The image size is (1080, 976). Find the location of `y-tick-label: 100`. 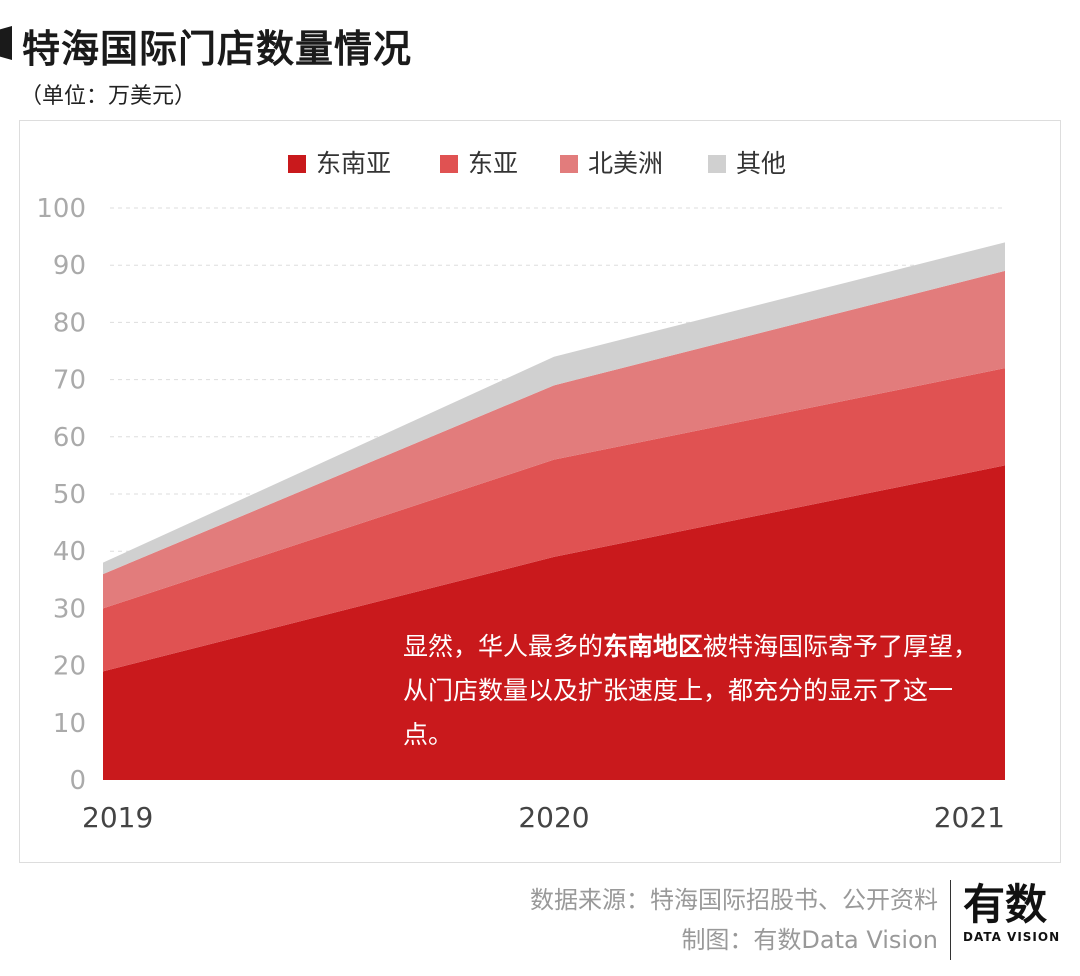

y-tick-label: 100 is located at coordinates (61, 209).